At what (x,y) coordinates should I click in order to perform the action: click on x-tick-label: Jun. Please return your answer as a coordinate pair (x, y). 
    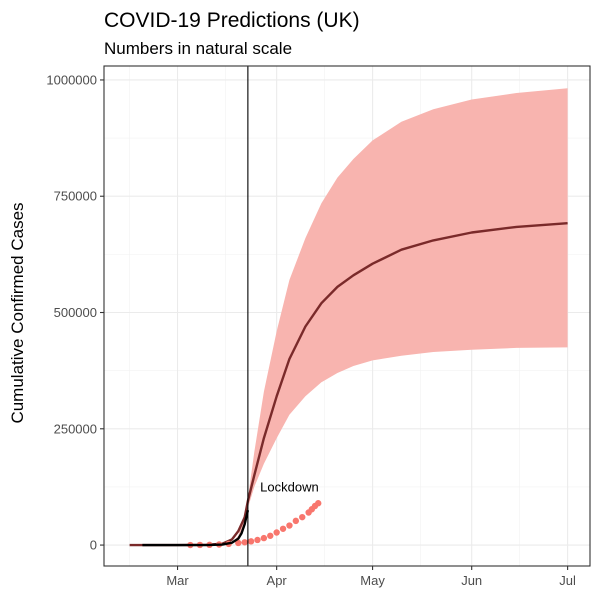
    Looking at the image, I should click on (471, 580).